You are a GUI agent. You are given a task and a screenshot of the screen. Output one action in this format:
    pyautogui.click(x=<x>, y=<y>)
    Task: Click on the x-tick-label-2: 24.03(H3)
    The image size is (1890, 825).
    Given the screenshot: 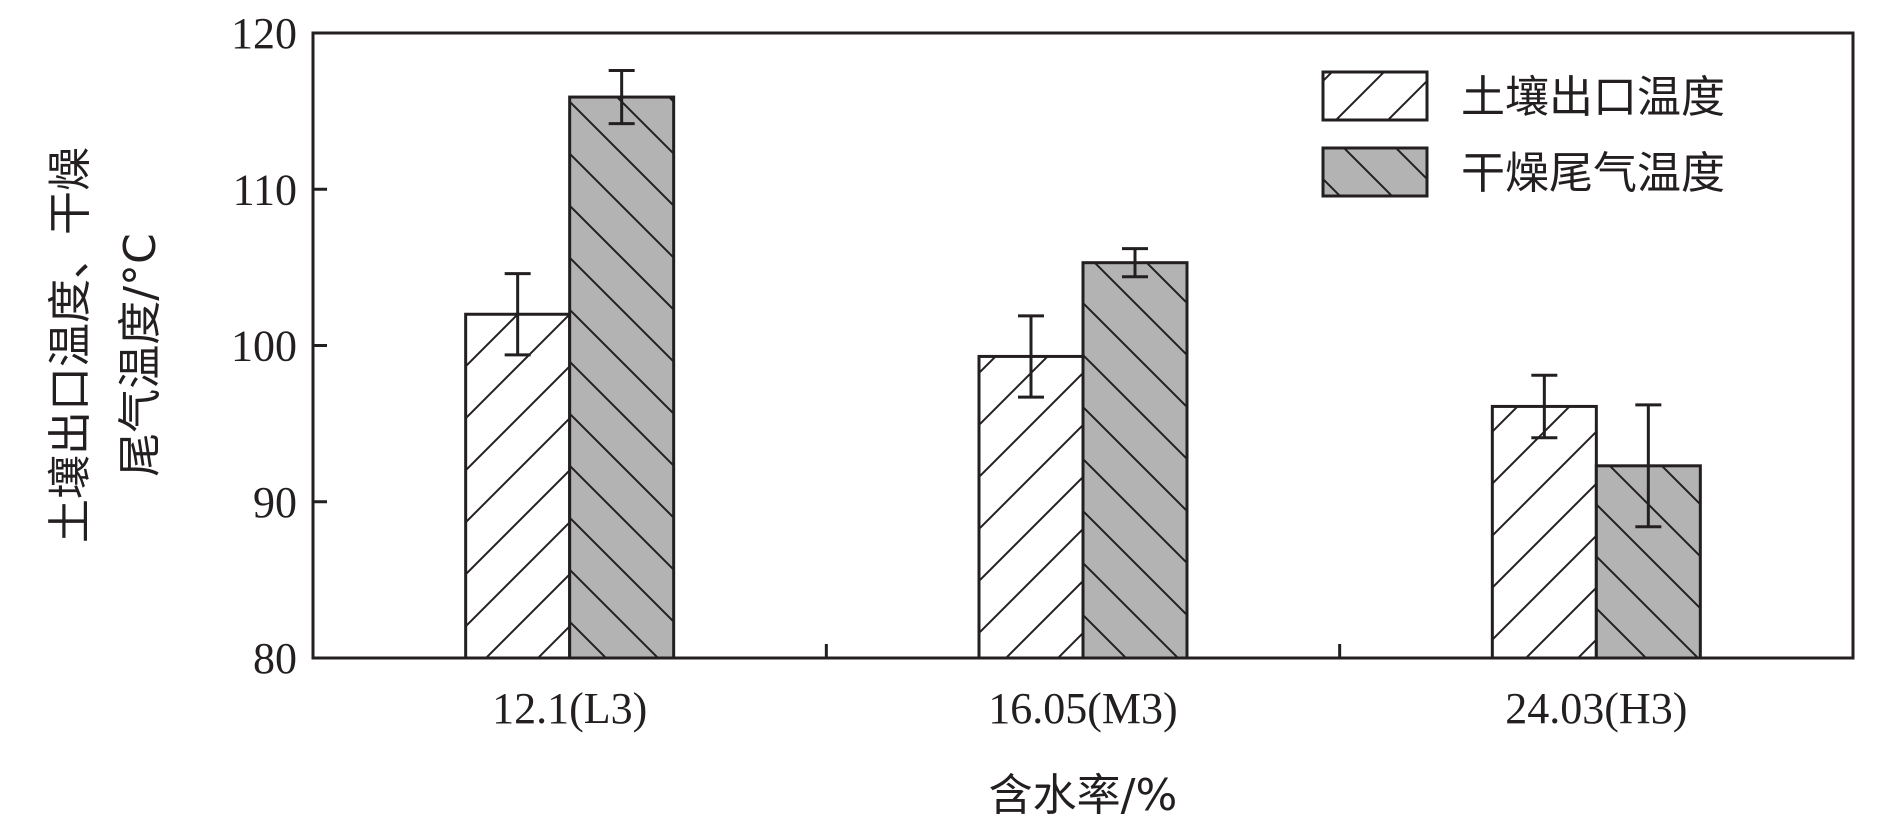 What is the action you would take?
    pyautogui.click(x=1596, y=708)
    